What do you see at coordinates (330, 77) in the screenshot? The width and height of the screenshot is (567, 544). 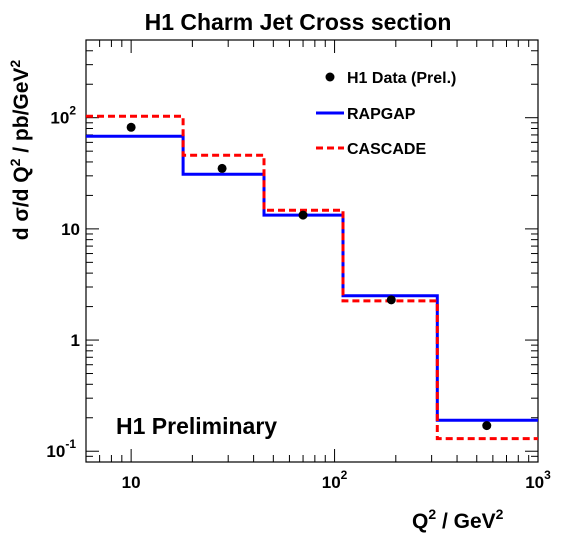 I see `legend-marker-data` at bounding box center [330, 77].